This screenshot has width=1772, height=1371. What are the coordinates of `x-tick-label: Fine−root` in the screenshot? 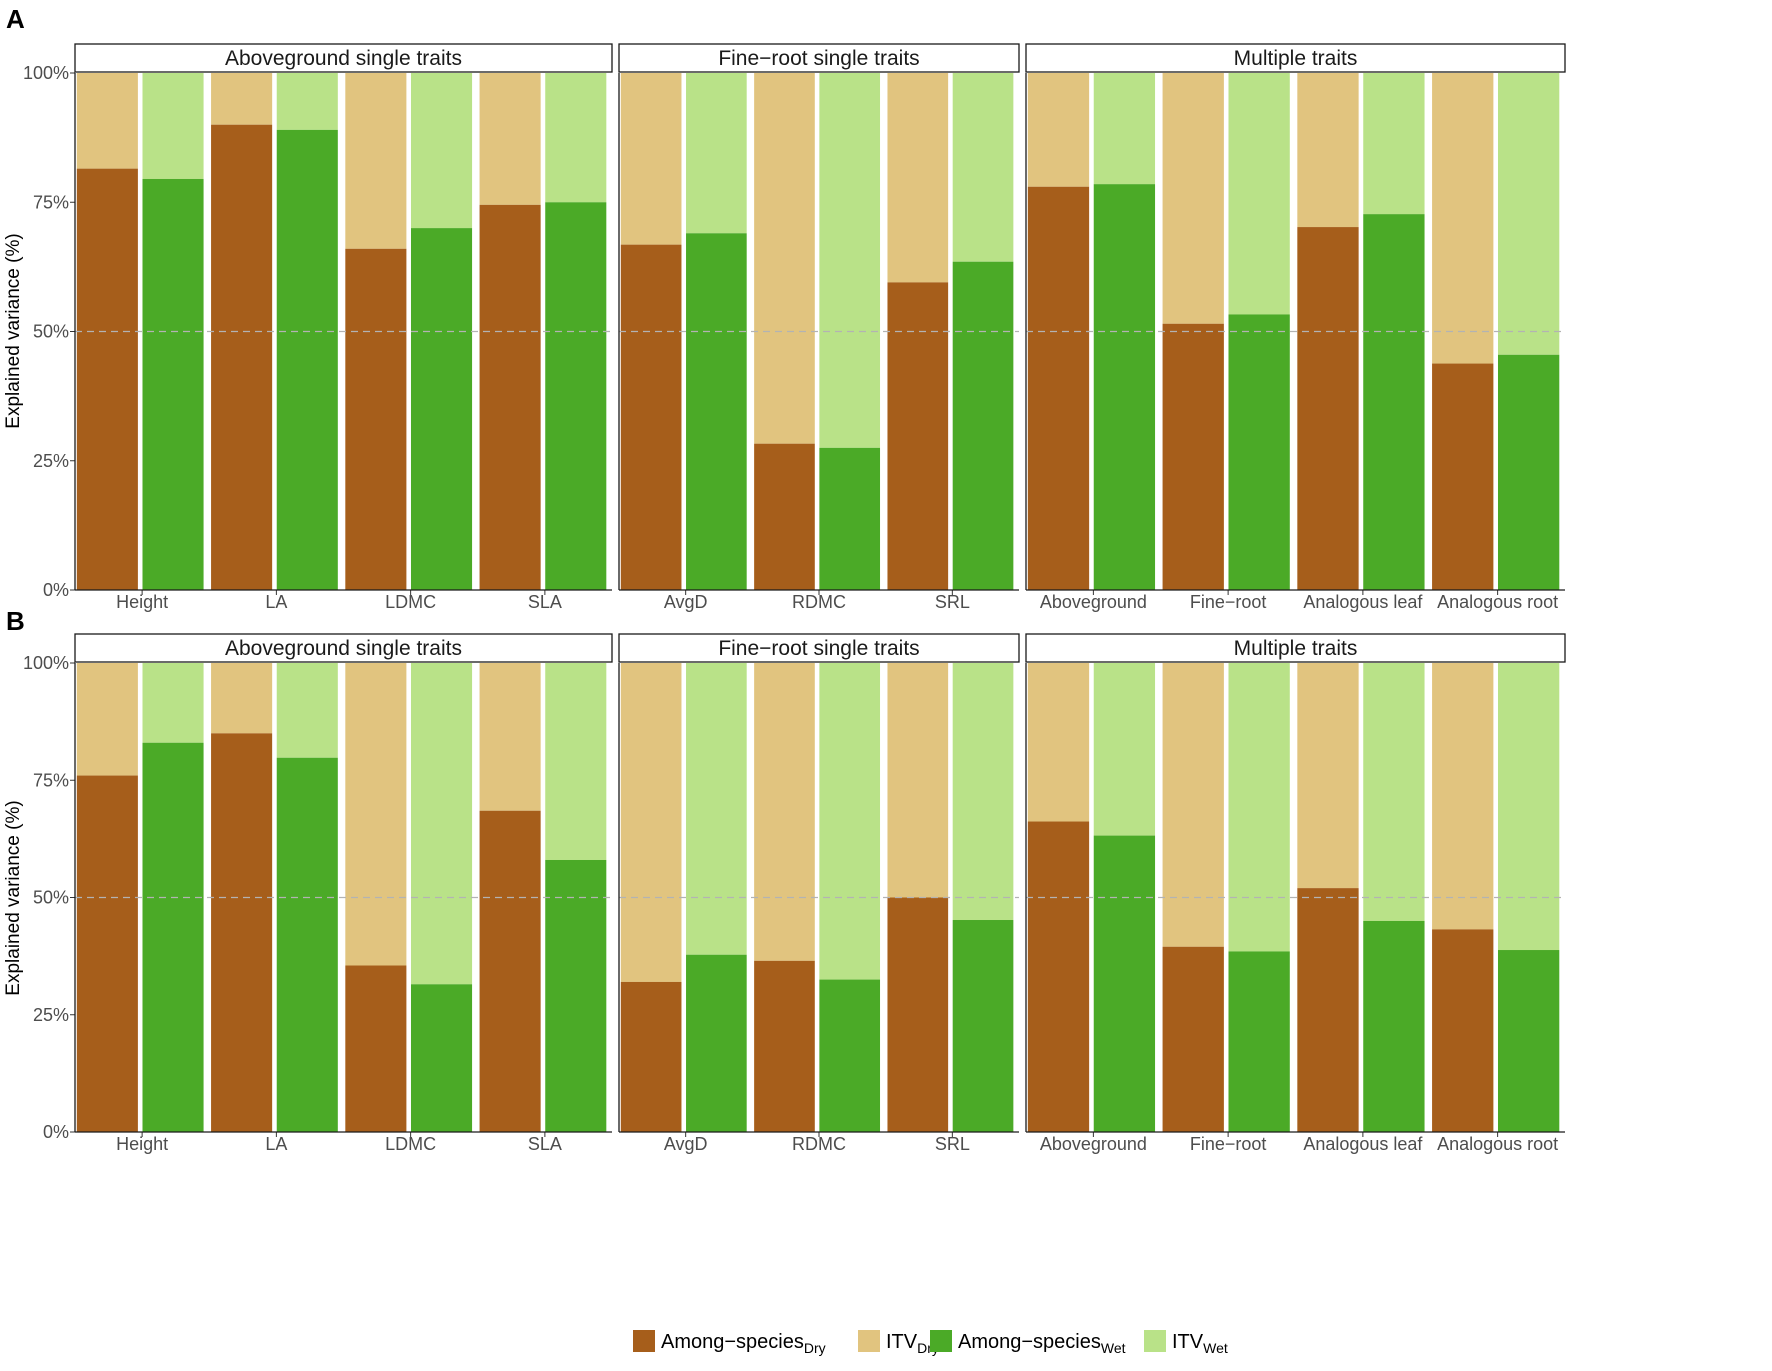 It's located at (1228, 602).